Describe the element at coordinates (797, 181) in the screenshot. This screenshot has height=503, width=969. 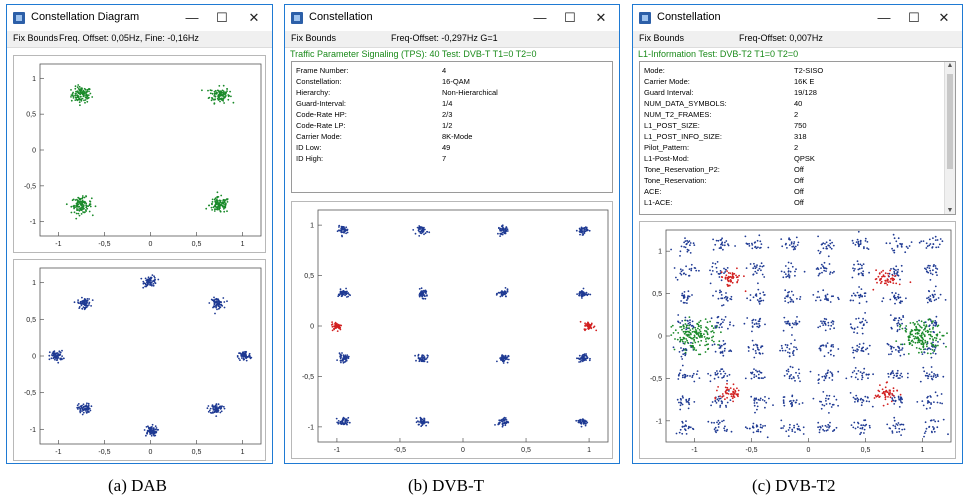
I see `info-row: Tone_Reservation: Off` at that location.